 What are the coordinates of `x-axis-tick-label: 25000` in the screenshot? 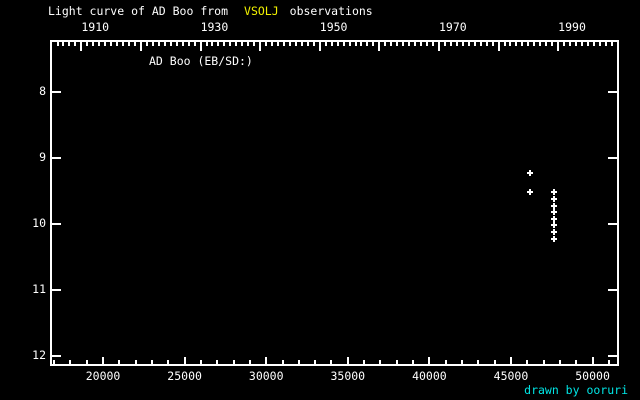 It's located at (184, 376).